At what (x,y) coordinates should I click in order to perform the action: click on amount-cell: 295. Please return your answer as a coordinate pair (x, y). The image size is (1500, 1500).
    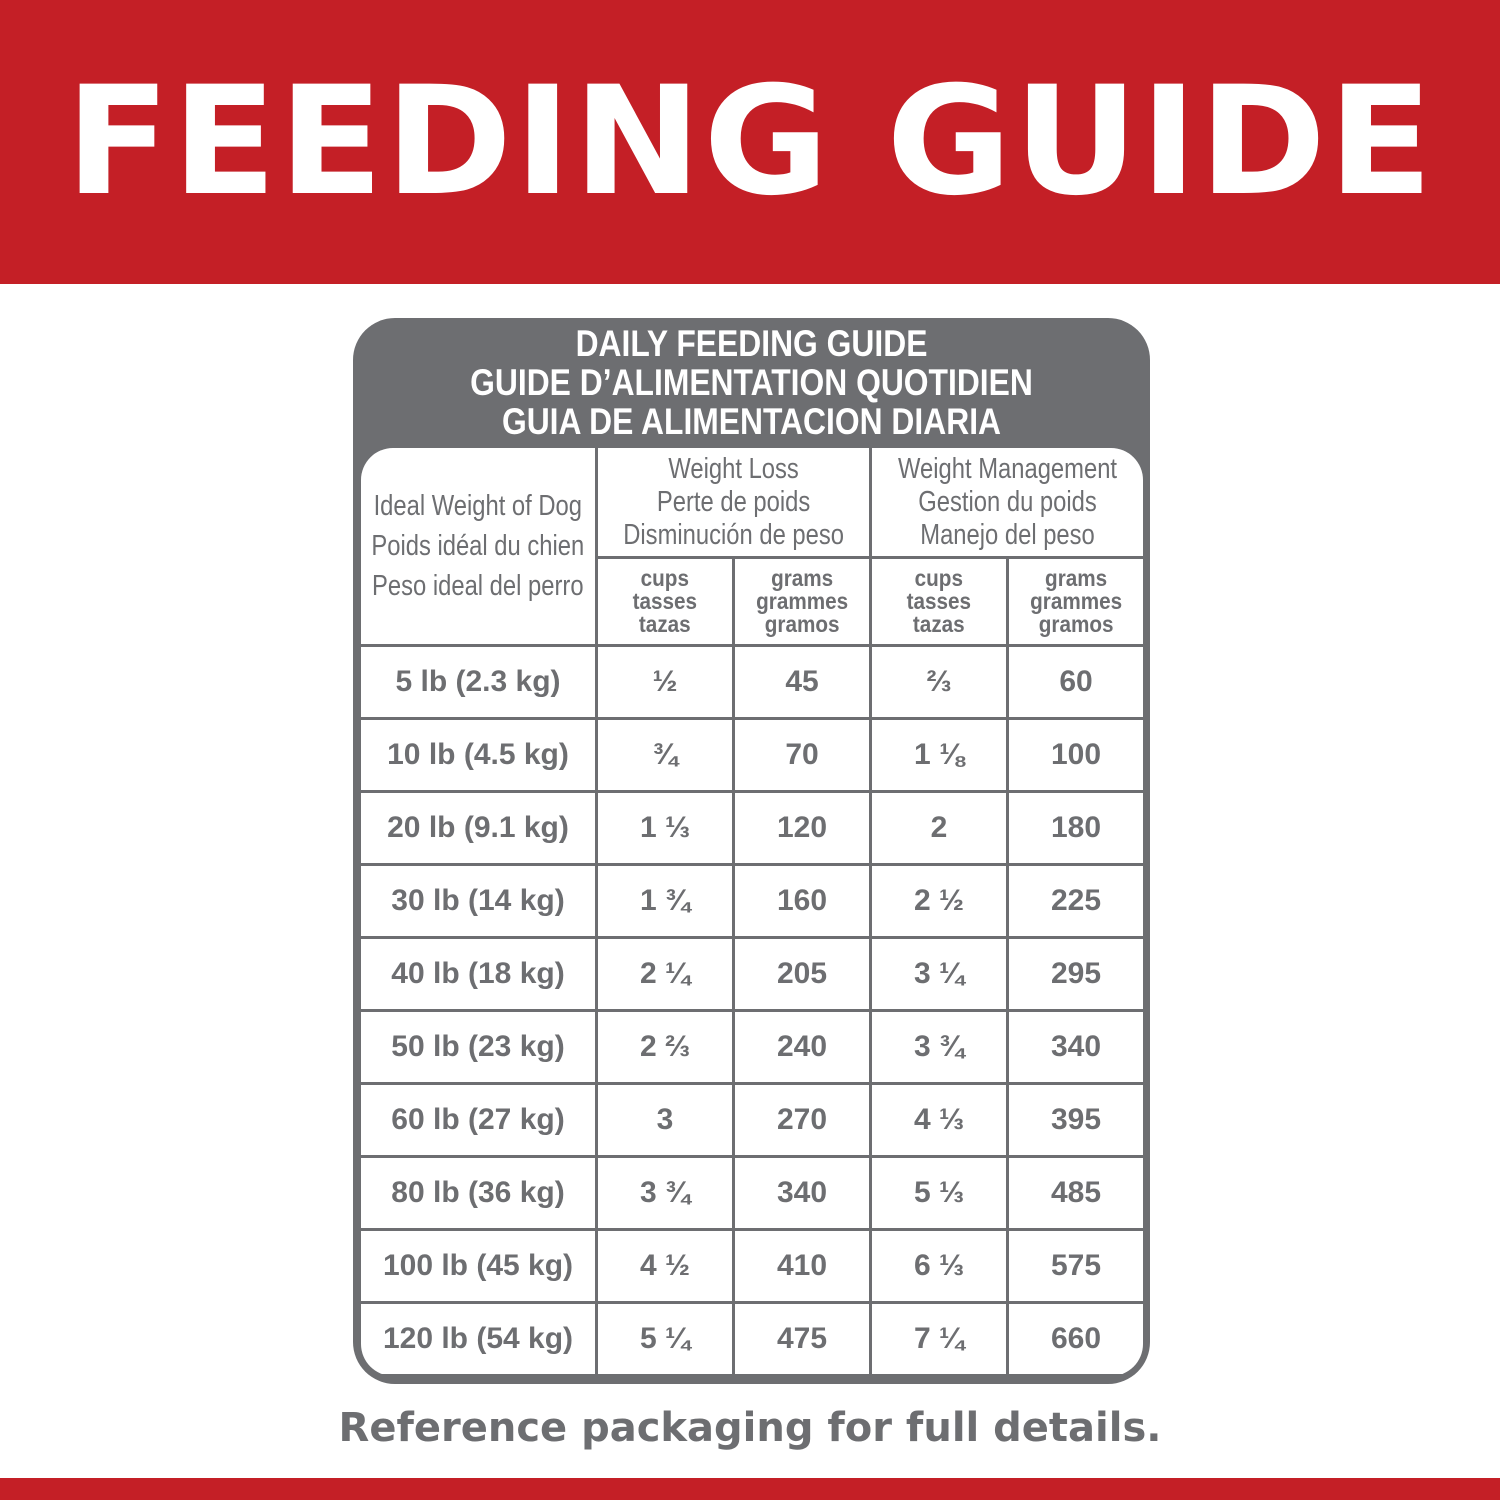
    Looking at the image, I should click on (1076, 974).